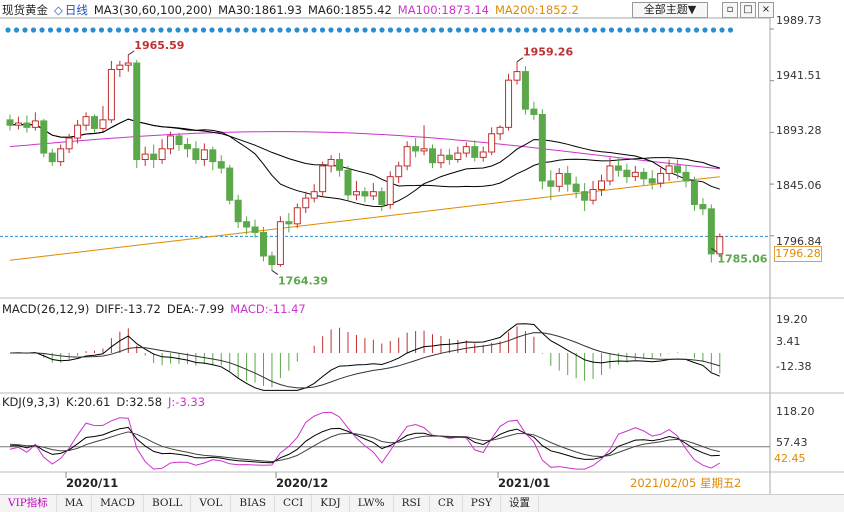 This screenshot has height=512, width=844. What do you see at coordinates (372, 503) in the screenshot?
I see `tab-lw: LW%` at bounding box center [372, 503].